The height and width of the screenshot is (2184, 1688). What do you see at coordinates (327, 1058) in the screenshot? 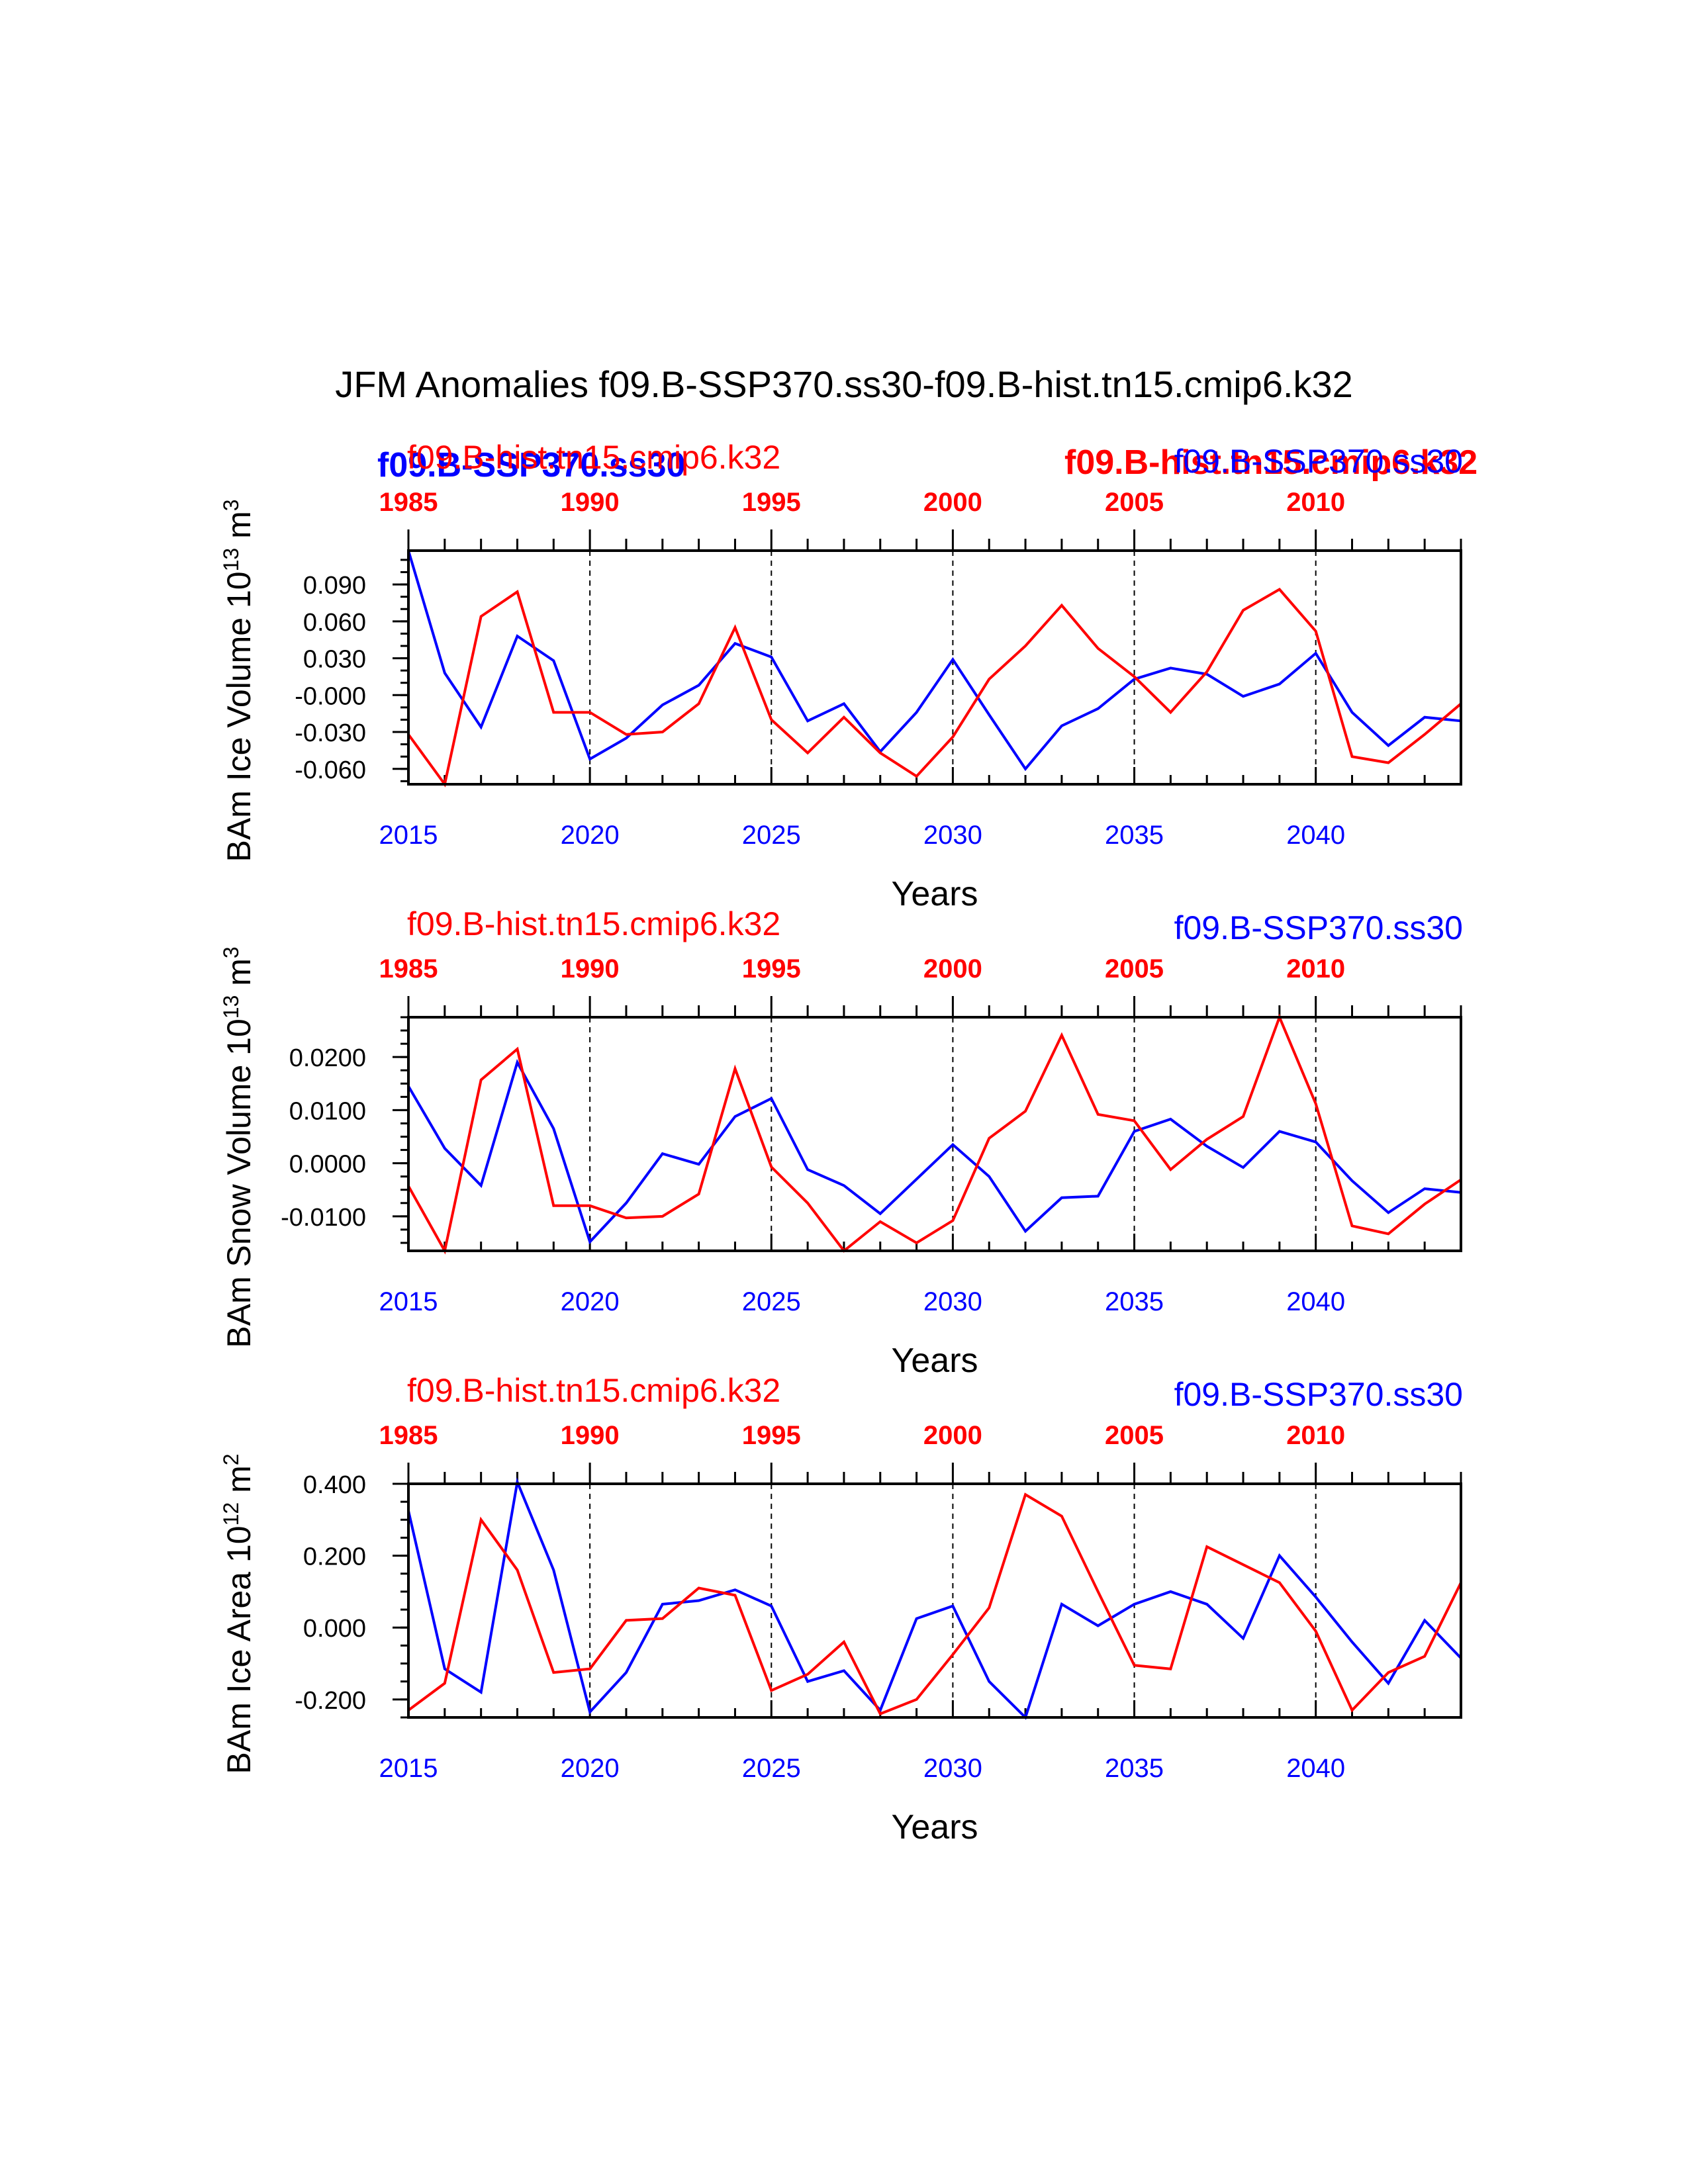
I see `y-tick-label: 0.0200` at bounding box center [327, 1058].